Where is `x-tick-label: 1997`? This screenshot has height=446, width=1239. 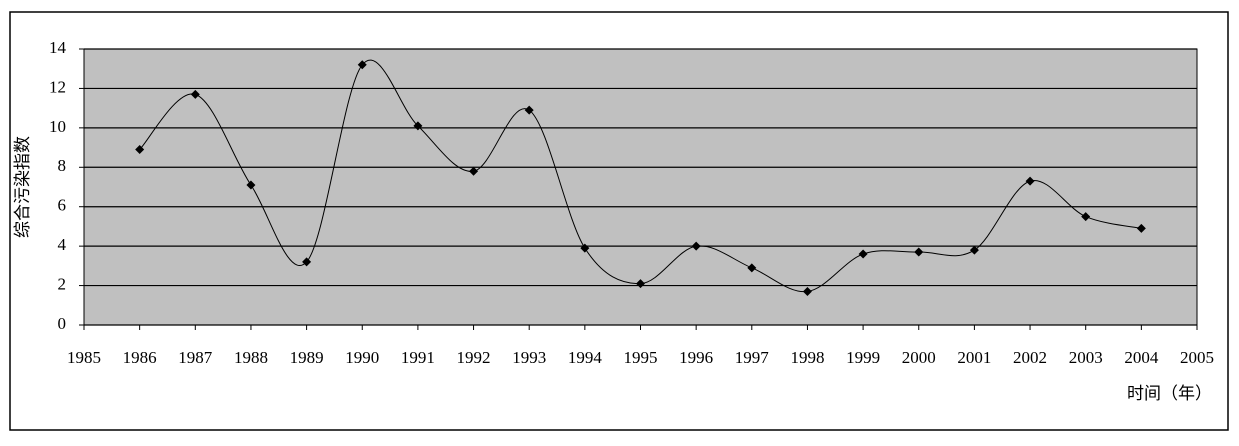 x-tick-label: 1997 is located at coordinates (752, 357).